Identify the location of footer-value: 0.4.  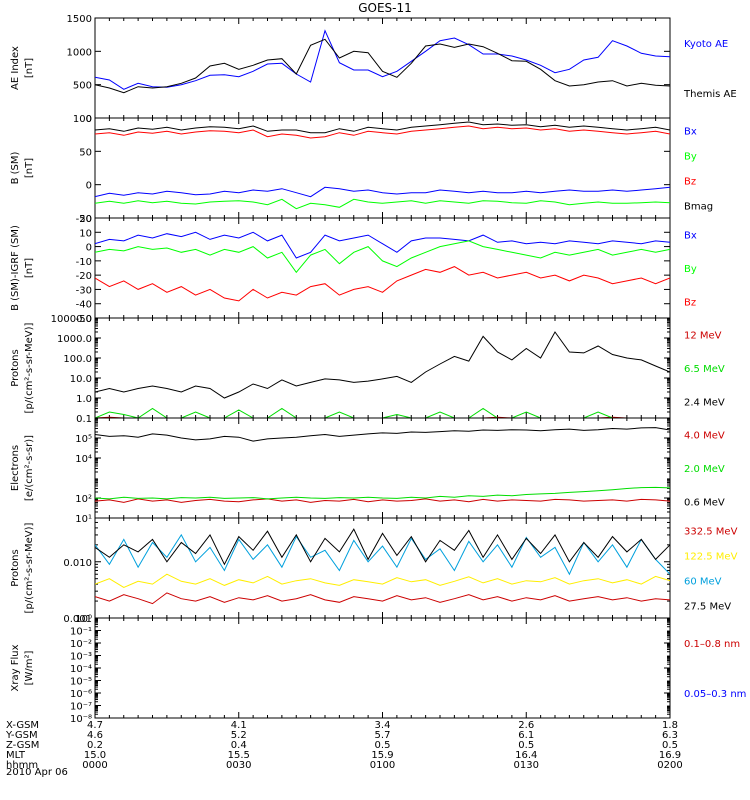
(239, 745).